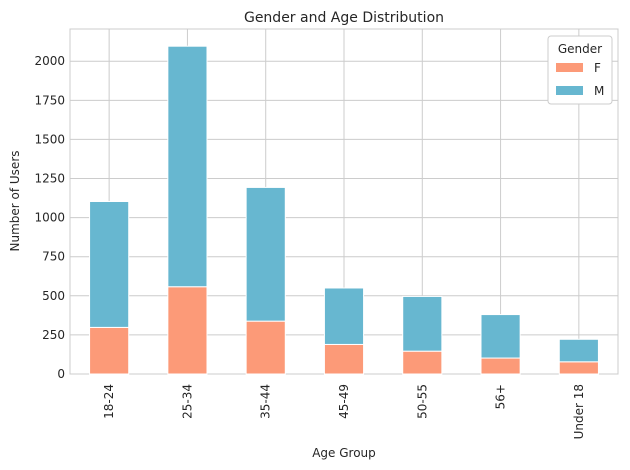 This screenshot has width=630, height=470. I want to click on x-tick-label: 35-44, so click(266, 401).